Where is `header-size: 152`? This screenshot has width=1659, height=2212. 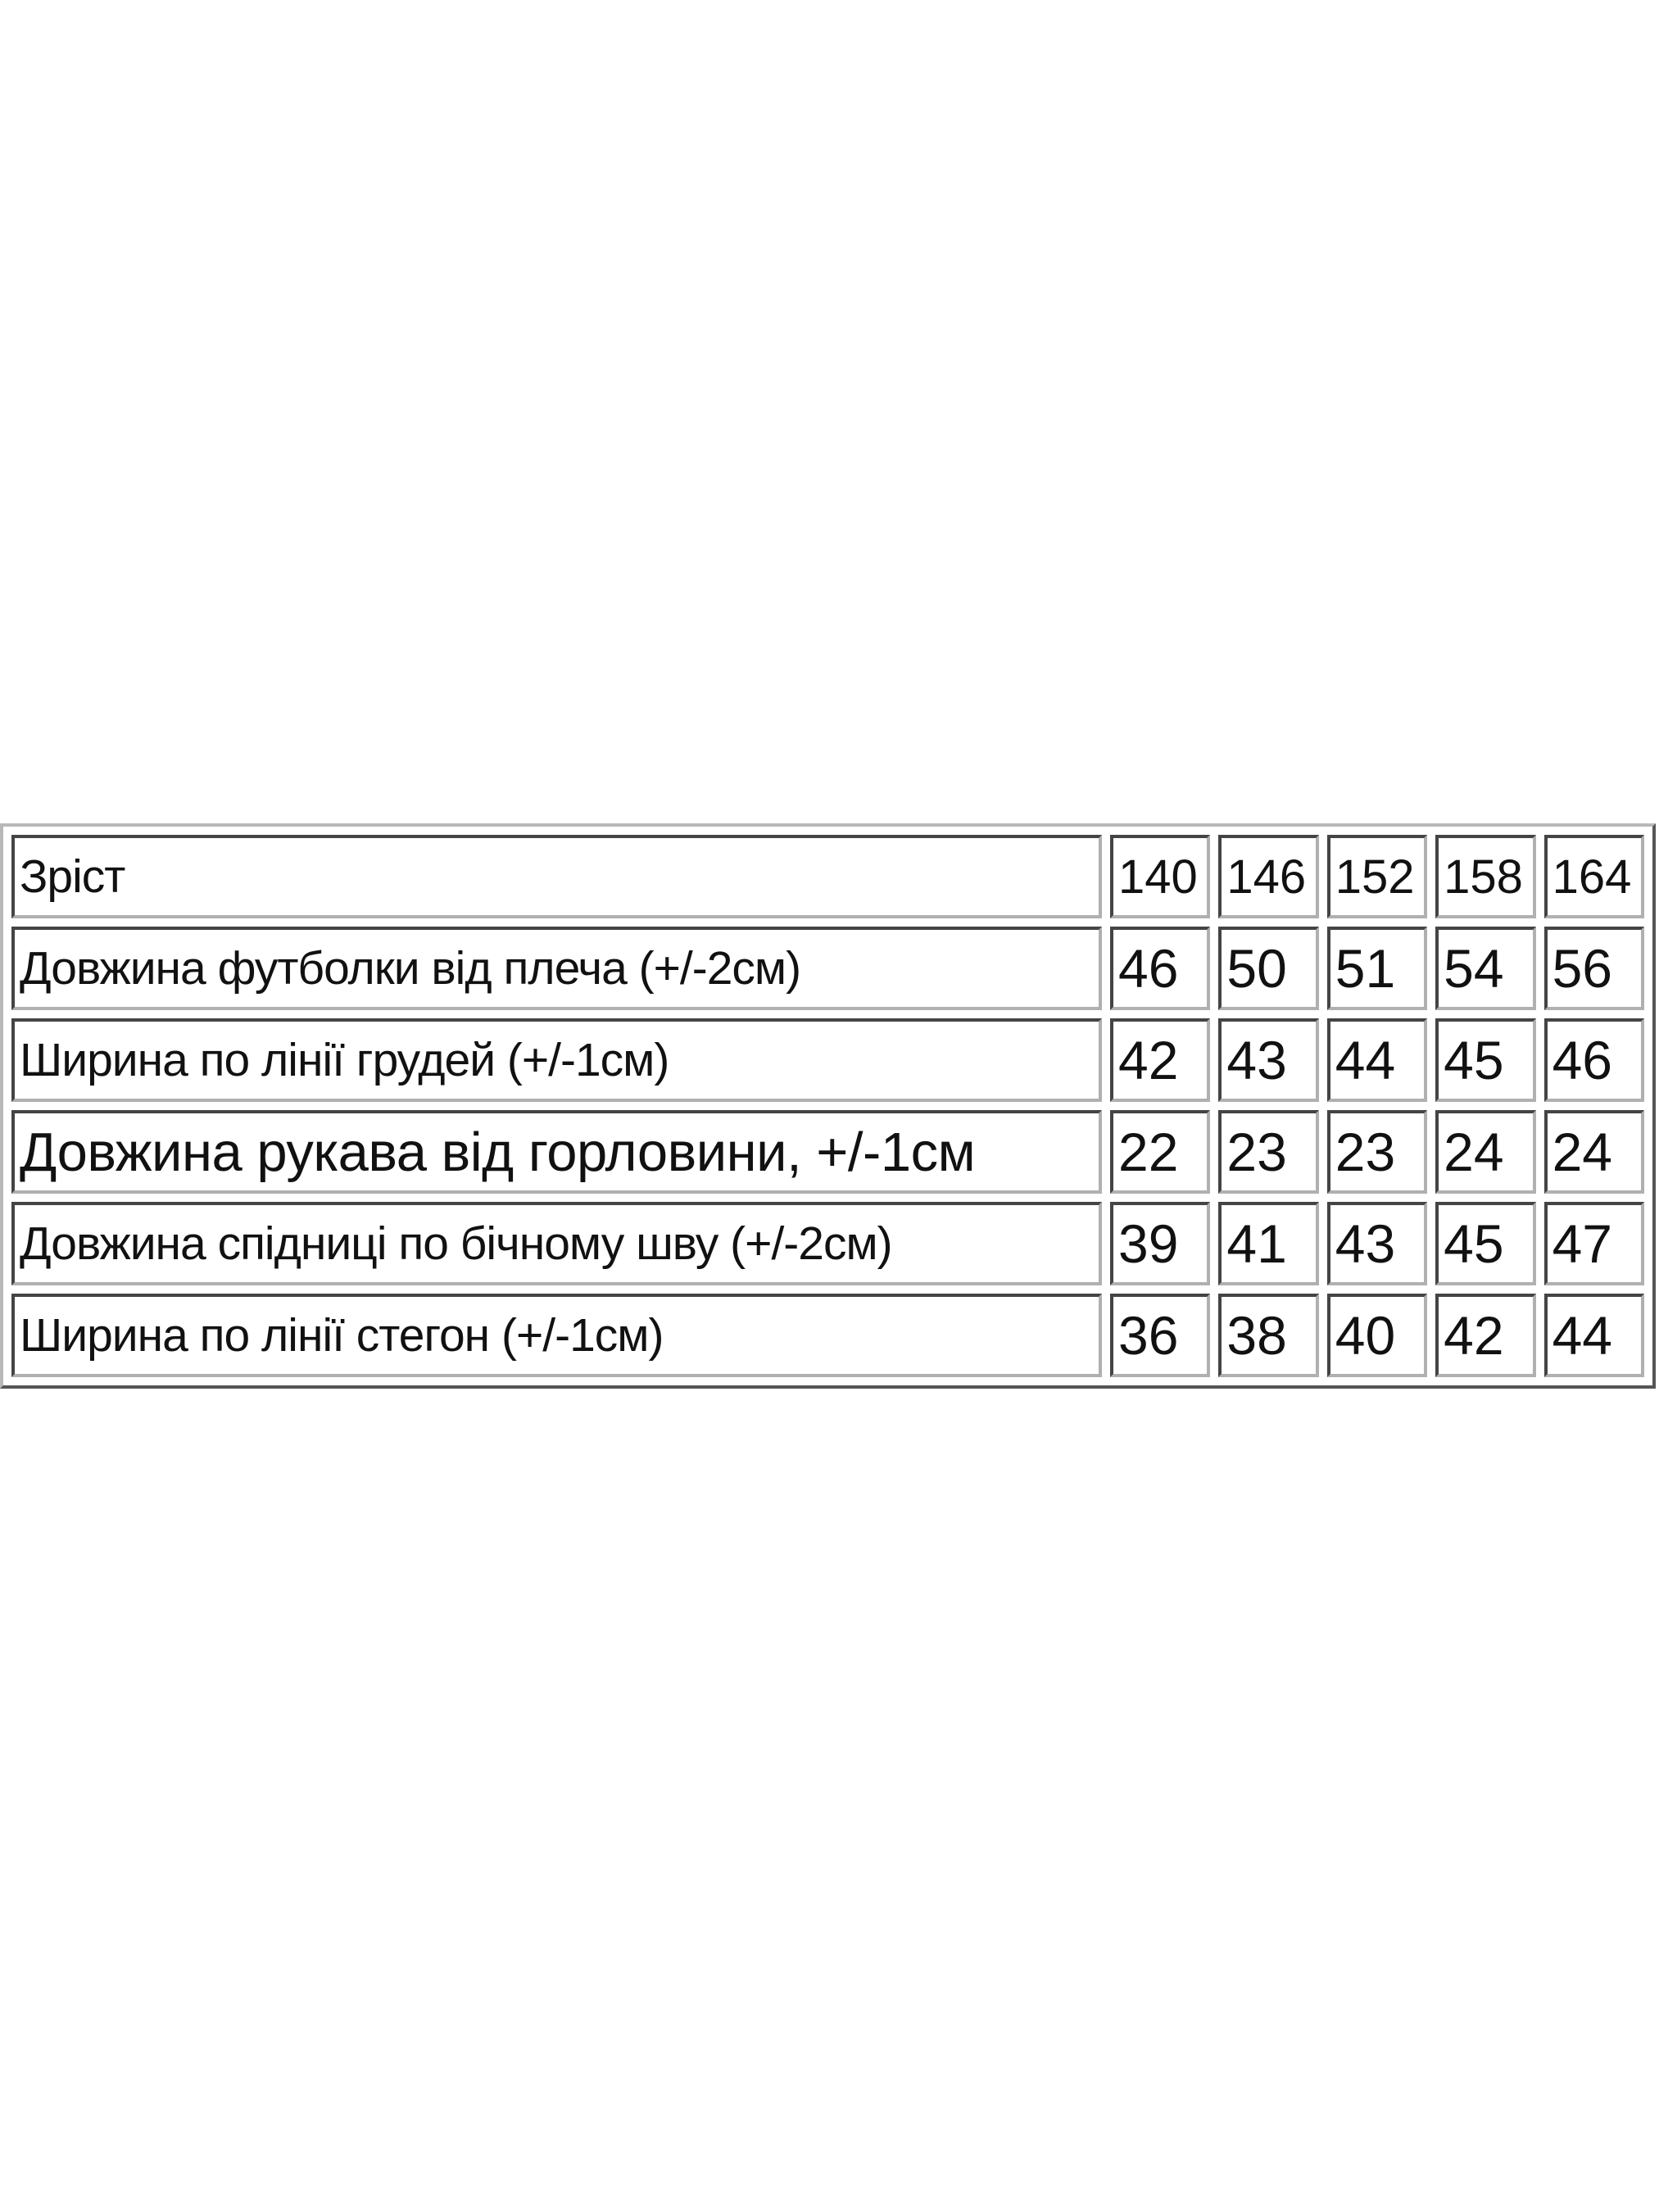 header-size: 152 is located at coordinates (1377, 876).